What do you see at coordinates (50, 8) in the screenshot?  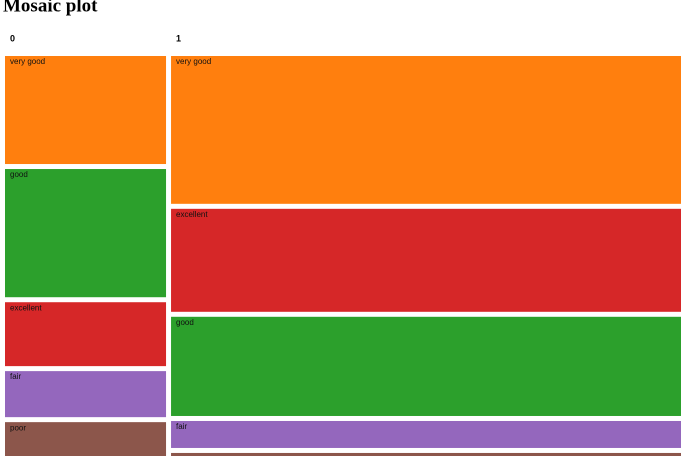 I see `chart-title: Mosaic plot` at bounding box center [50, 8].